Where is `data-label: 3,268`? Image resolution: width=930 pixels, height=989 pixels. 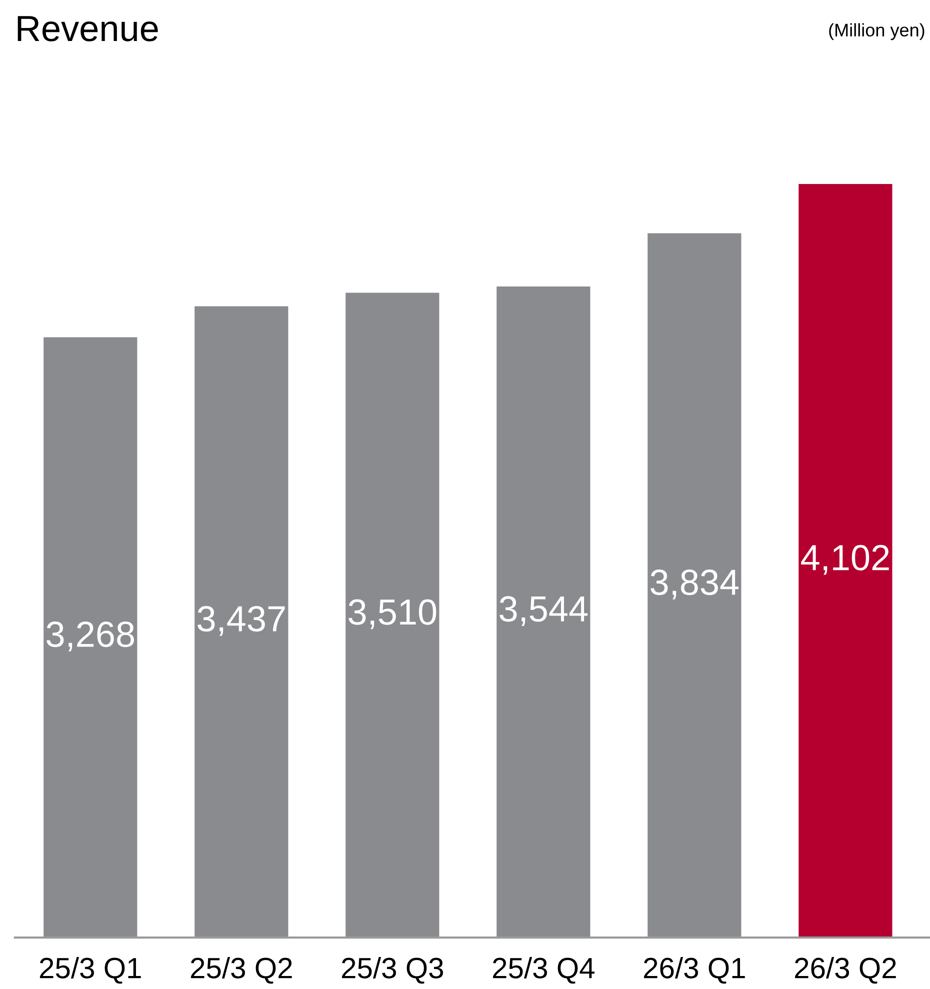
data-label: 3,268 is located at coordinates (90, 637).